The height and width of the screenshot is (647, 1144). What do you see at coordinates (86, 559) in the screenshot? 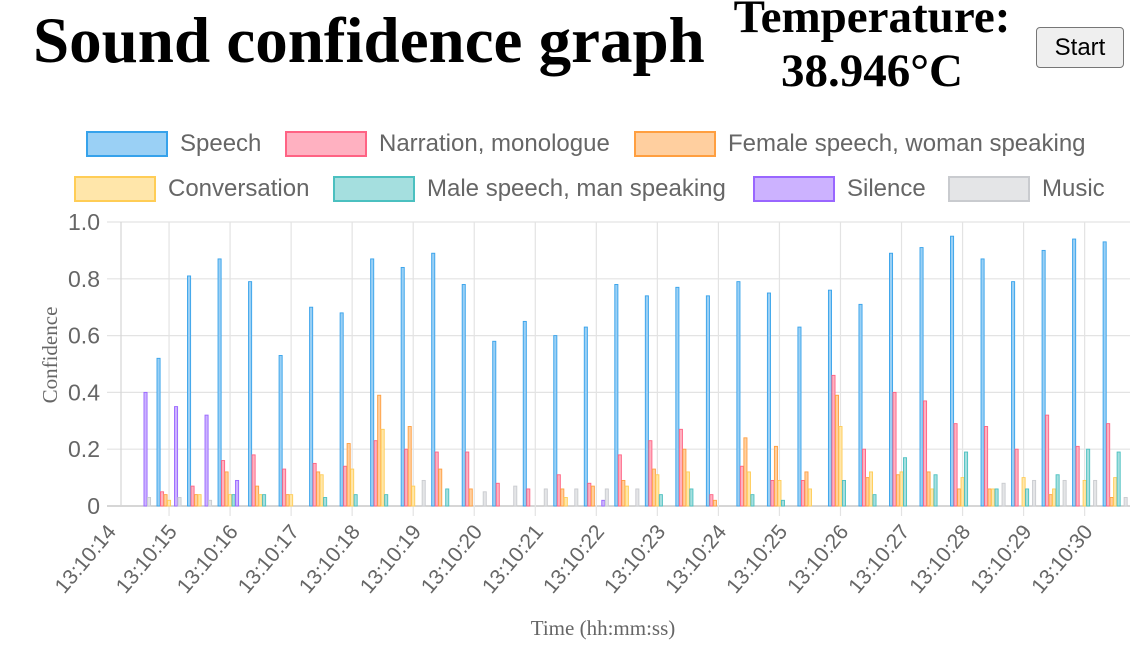
I see `x-tick-label: 13:10:14` at bounding box center [86, 559].